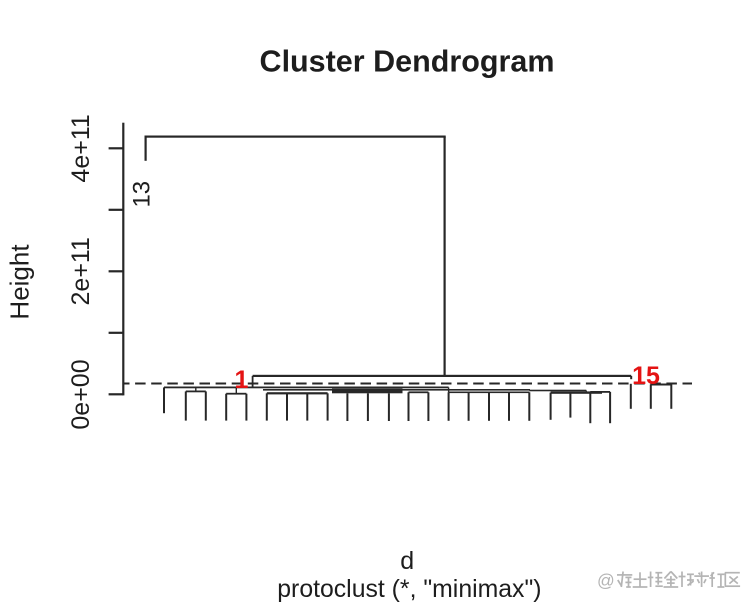 This screenshot has height=606, width=756. Describe the element at coordinates (407, 62) in the screenshot. I see `svg-text: Cluster Dendrogram` at that location.